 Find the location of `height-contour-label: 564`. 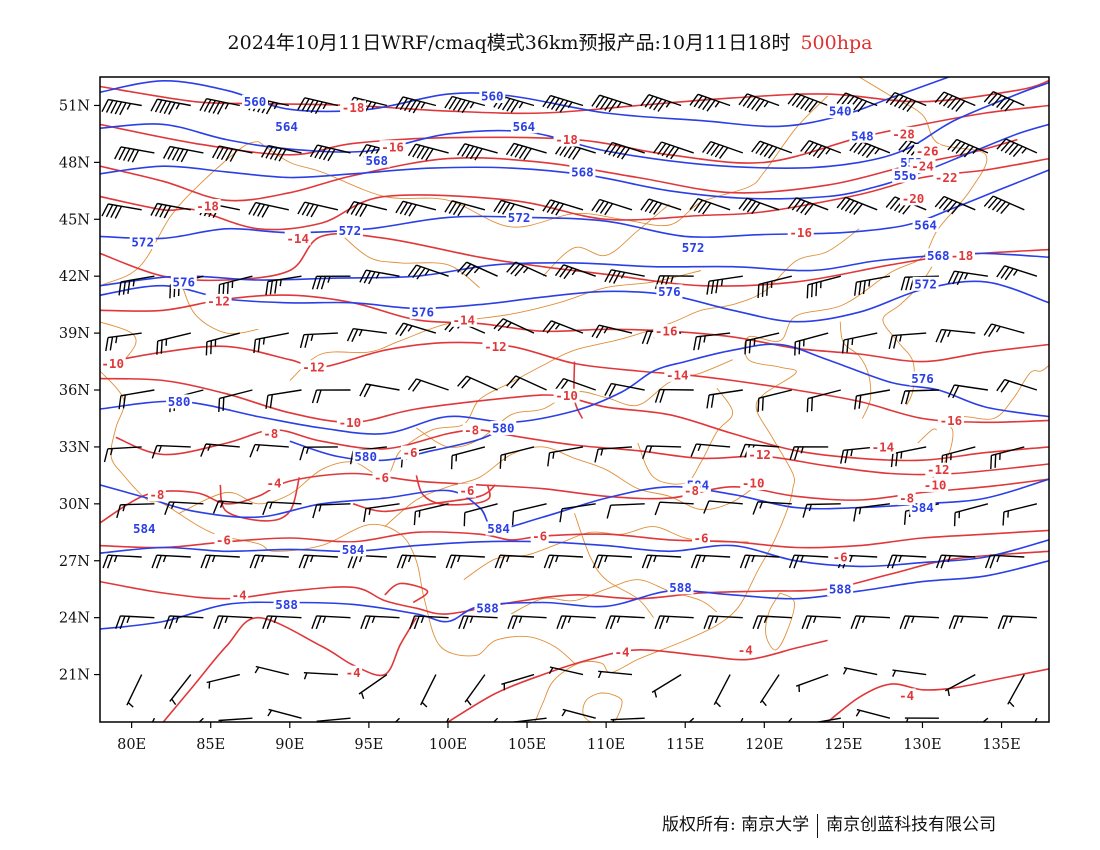

height-contour-label: 564 is located at coordinates (925, 225).